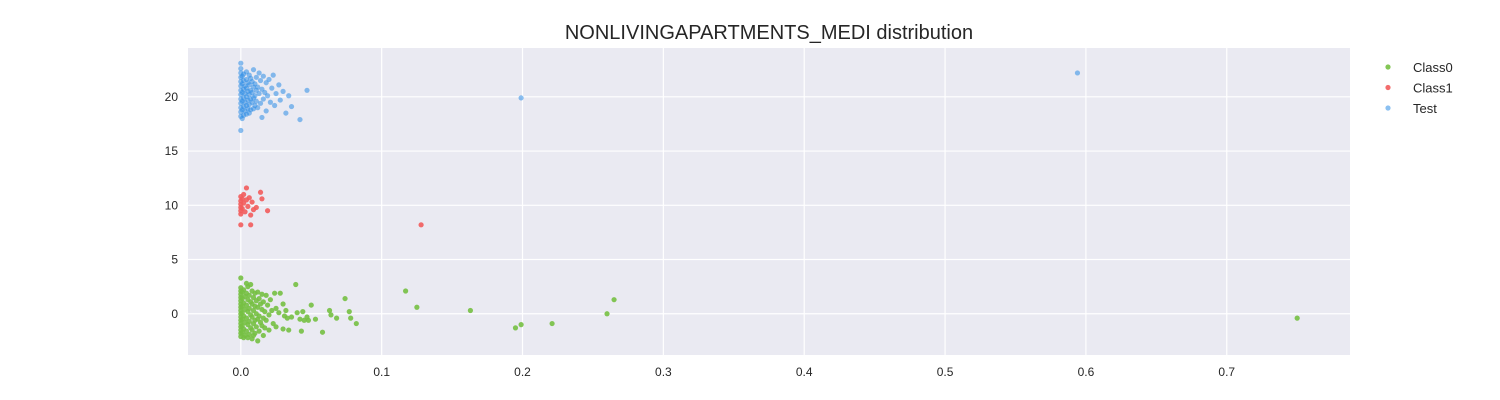 Image resolution: width=1500 pixels, height=400 pixels. What do you see at coordinates (331, 206) in the screenshot?
I see `series-class1` at bounding box center [331, 206].